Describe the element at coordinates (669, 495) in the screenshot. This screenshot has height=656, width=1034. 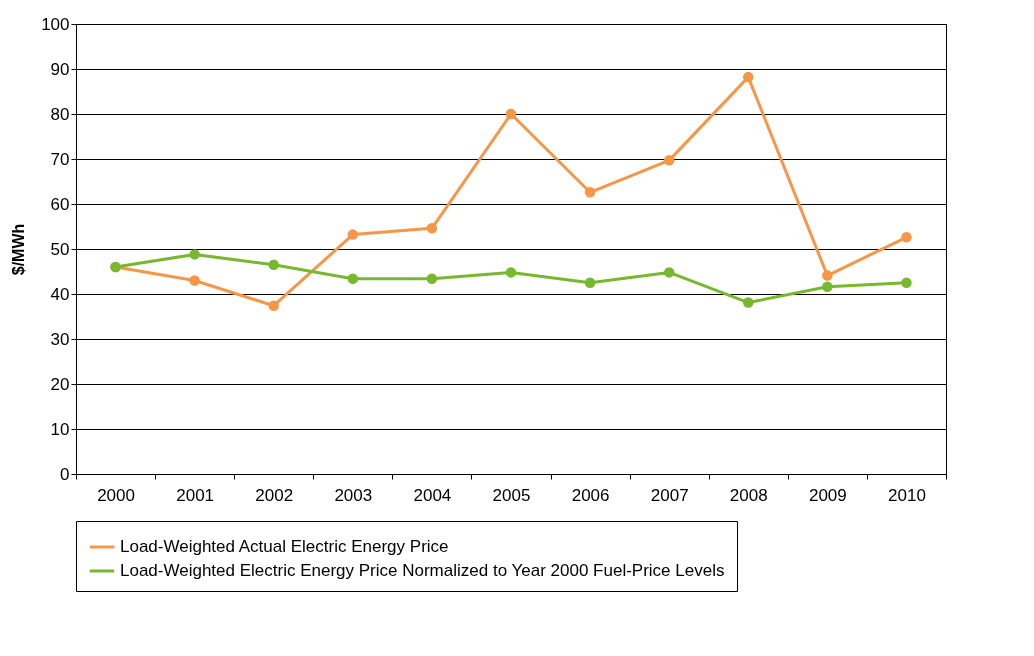
I see `x-tick-label: 2007` at that location.